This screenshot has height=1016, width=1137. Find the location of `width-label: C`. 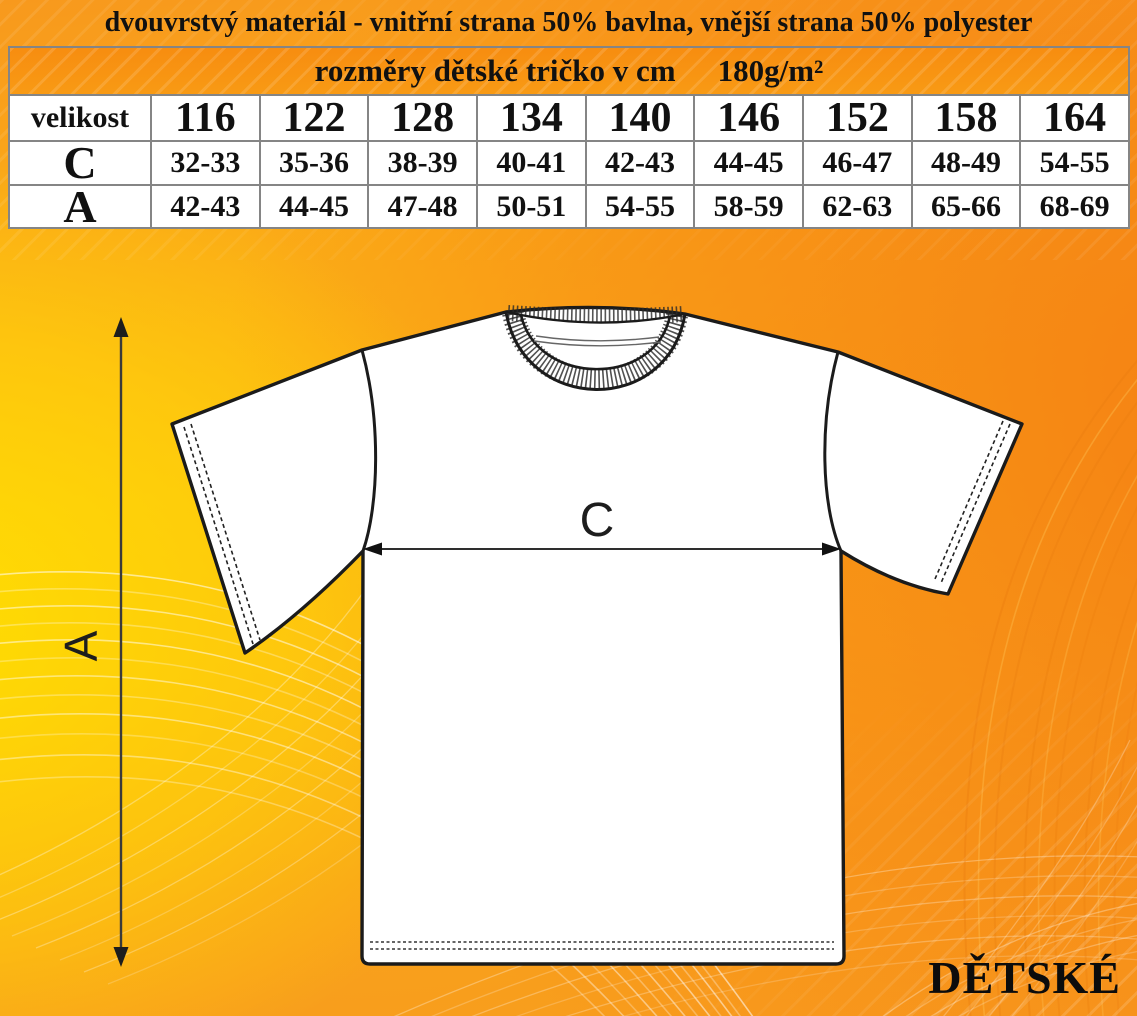

width-label: C is located at coordinates (597, 520).